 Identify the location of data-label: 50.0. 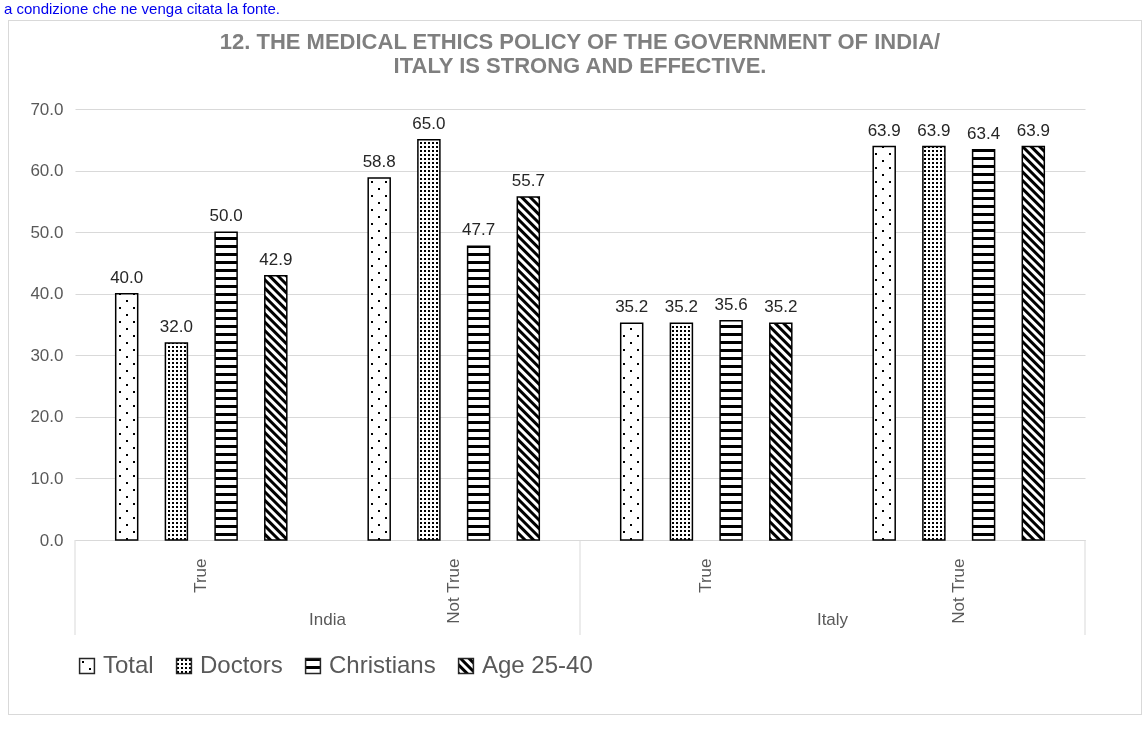
(226, 216).